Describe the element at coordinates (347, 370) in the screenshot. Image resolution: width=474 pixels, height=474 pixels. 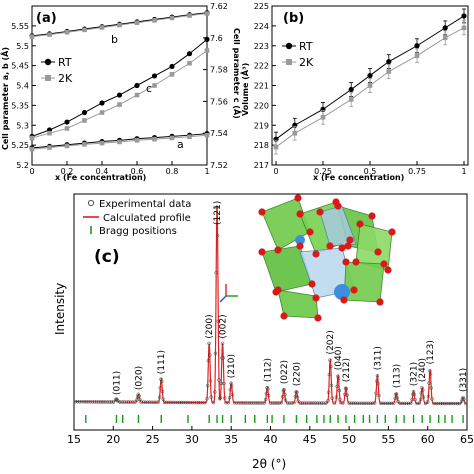
I see `c-hkl-label: (212)` at that location.